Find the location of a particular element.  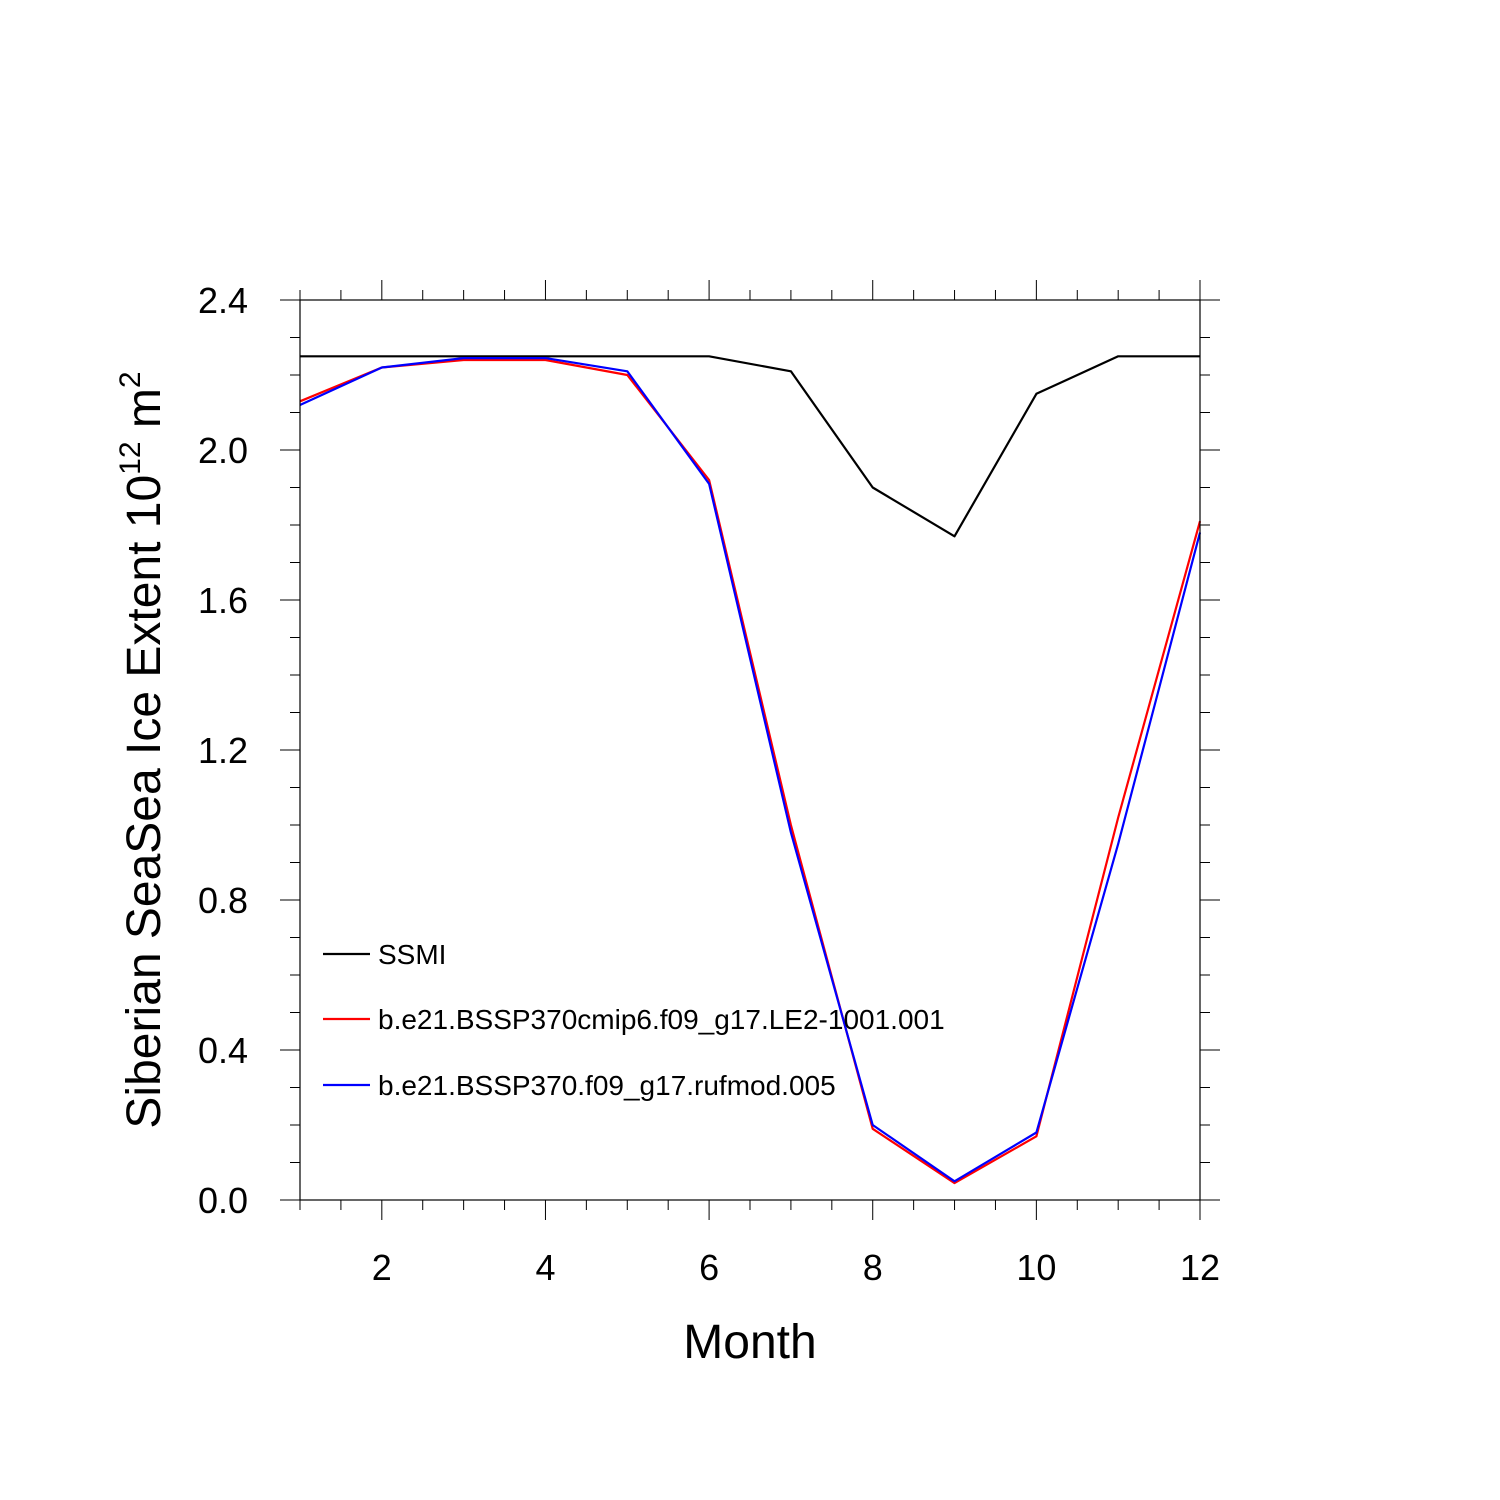

legend-label-2: b.e21.BSSP370cmip6.f09_g17.LE2-1001.001 is located at coordinates (661, 1019).